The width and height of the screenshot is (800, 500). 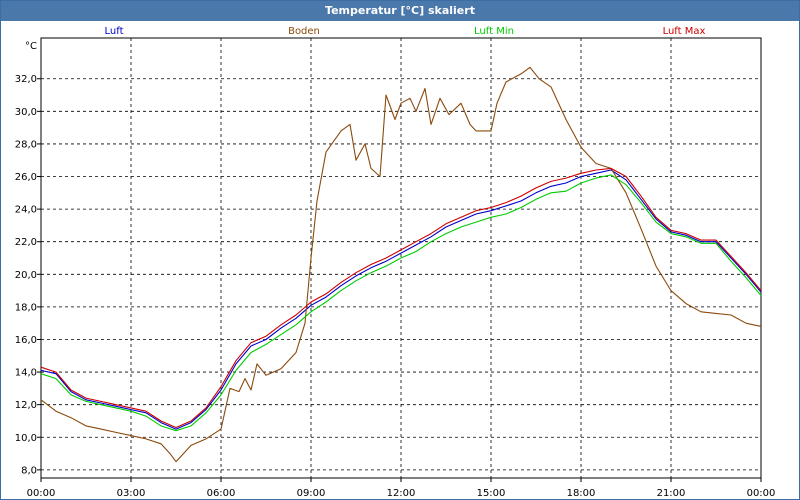 What do you see at coordinates (494, 31) in the screenshot?
I see `legend-item-luft-min: Luft Min` at bounding box center [494, 31].